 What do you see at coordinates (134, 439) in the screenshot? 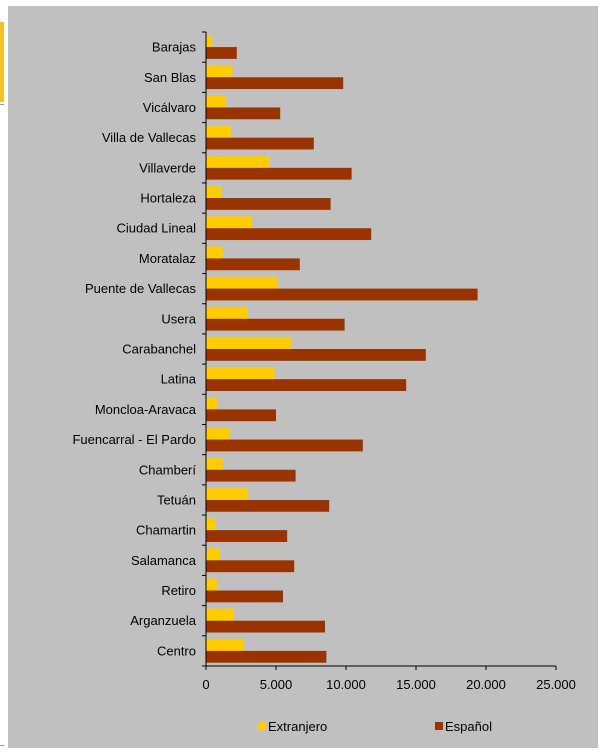
I see `category-label-fuencarral-el-pardo: Fuencarral - El Pardo` at bounding box center [134, 439].